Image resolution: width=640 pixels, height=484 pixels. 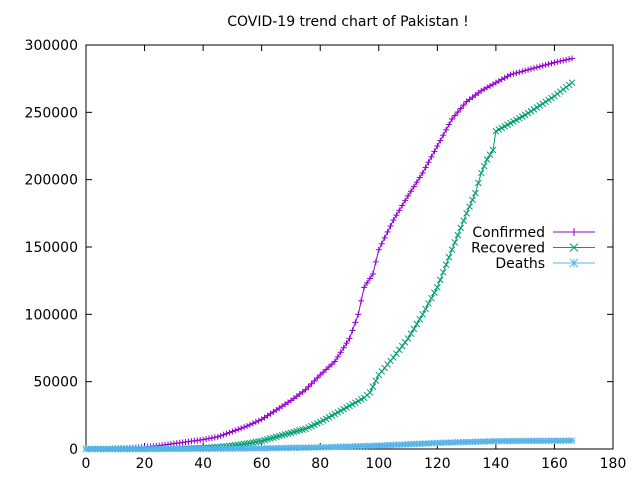 What do you see at coordinates (574, 247) in the screenshot?
I see `legend-marker-recovered` at bounding box center [574, 247].